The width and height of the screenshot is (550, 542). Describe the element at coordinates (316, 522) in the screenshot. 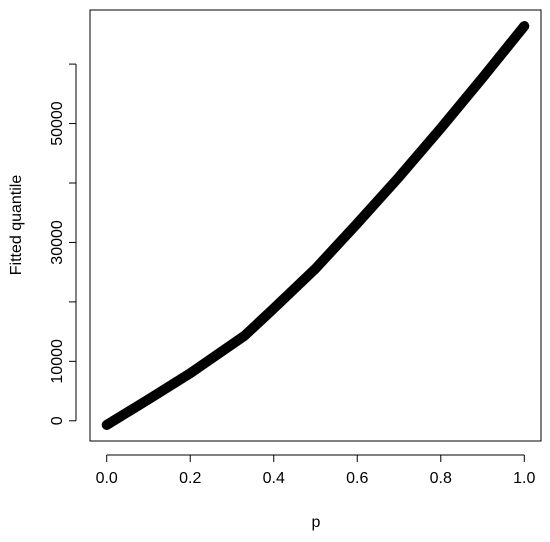

I see `x-axis-label: p` at that location.